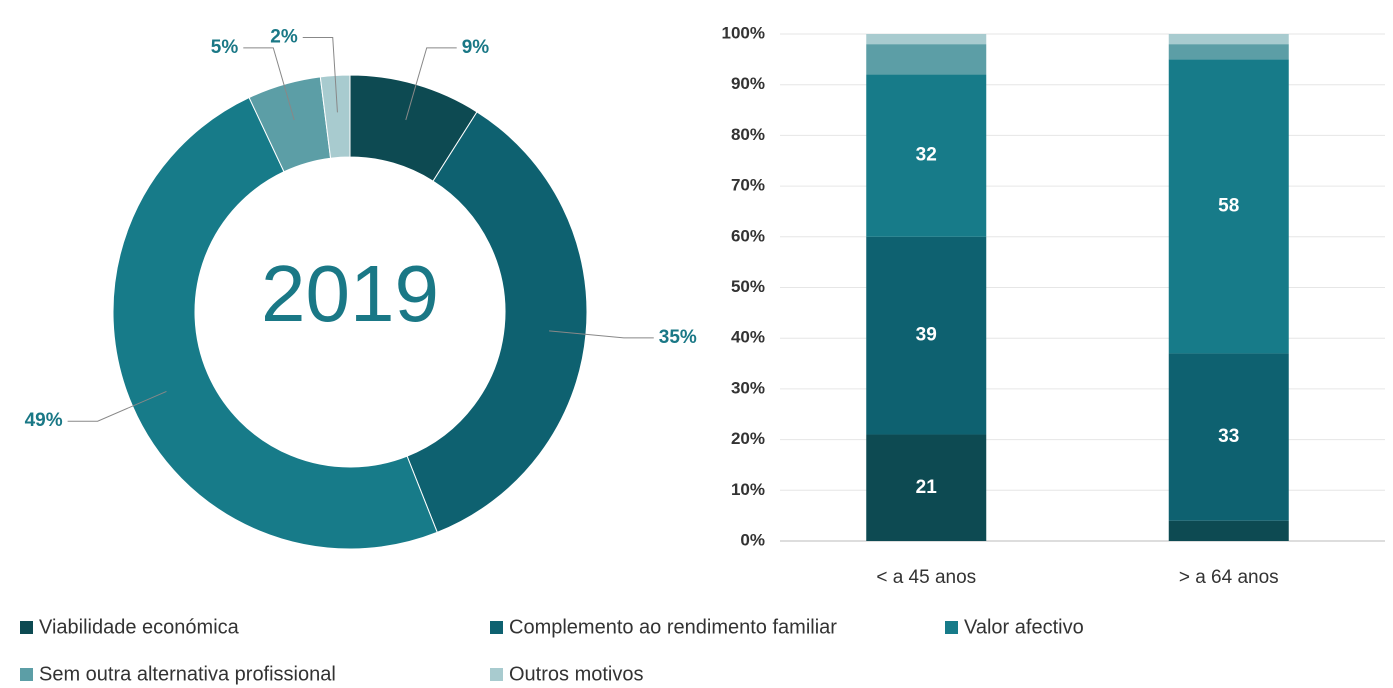 Image resolution: width=1393 pixels, height=688 pixels. What do you see at coordinates (139, 627) in the screenshot?
I see `legend-label: Viabilidade económica` at bounding box center [139, 627].